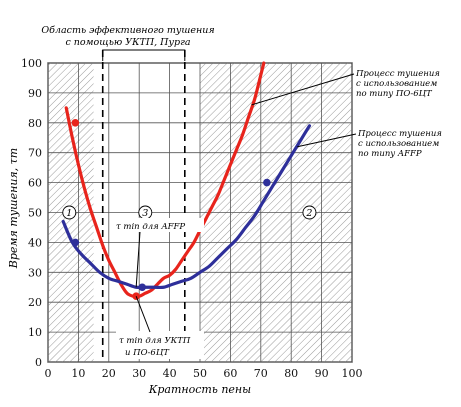  Describe the element at coordinates (31, 63) in the screenshot. I see `y-tick-label-100: 100` at that location.